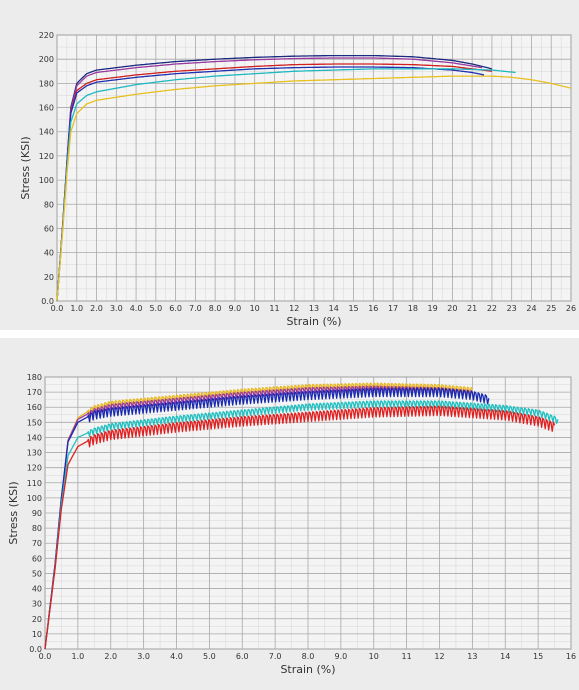 The width and height of the screenshot is (579, 690). Describe the element at coordinates (46, 35) in the screenshot. I see `y-tick-label: 220` at that location.